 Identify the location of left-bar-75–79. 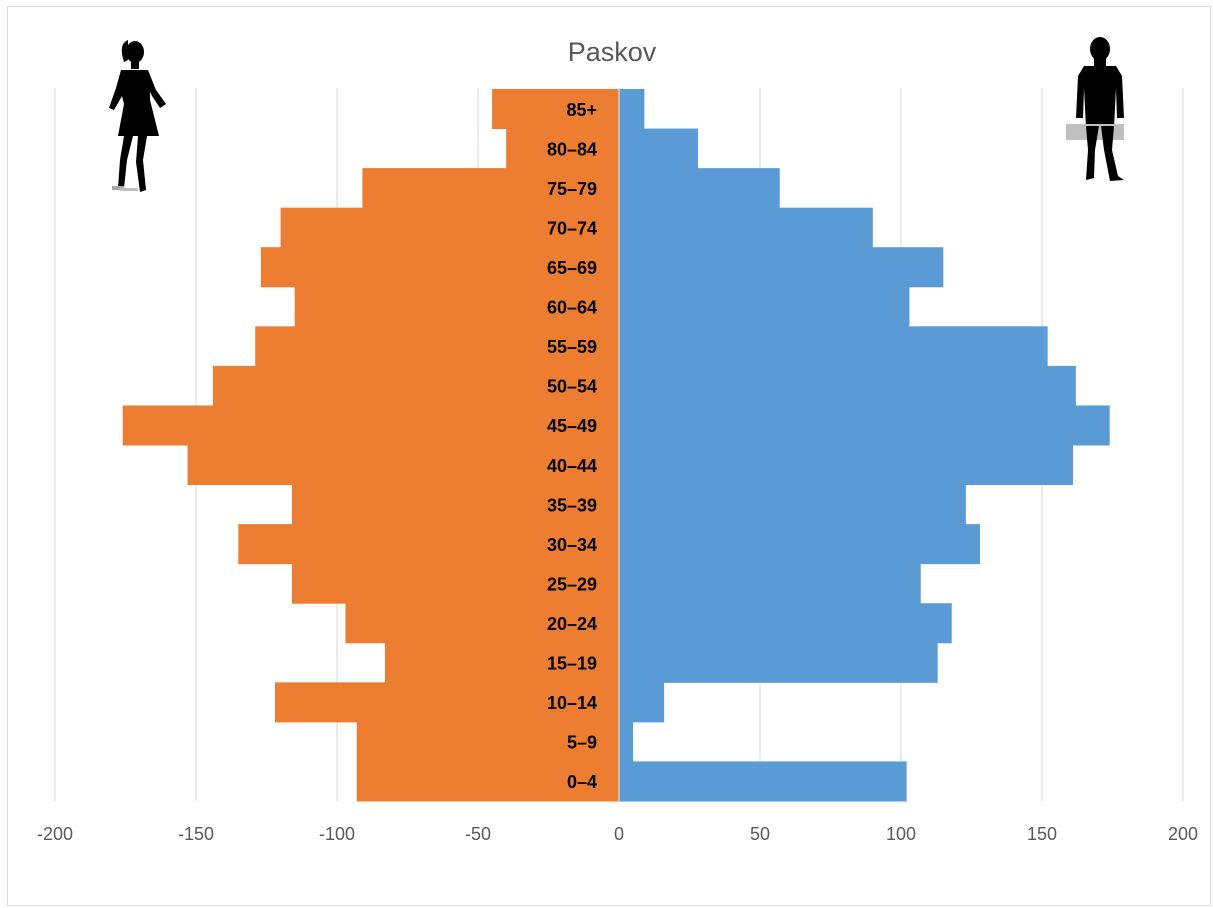
(490, 188).